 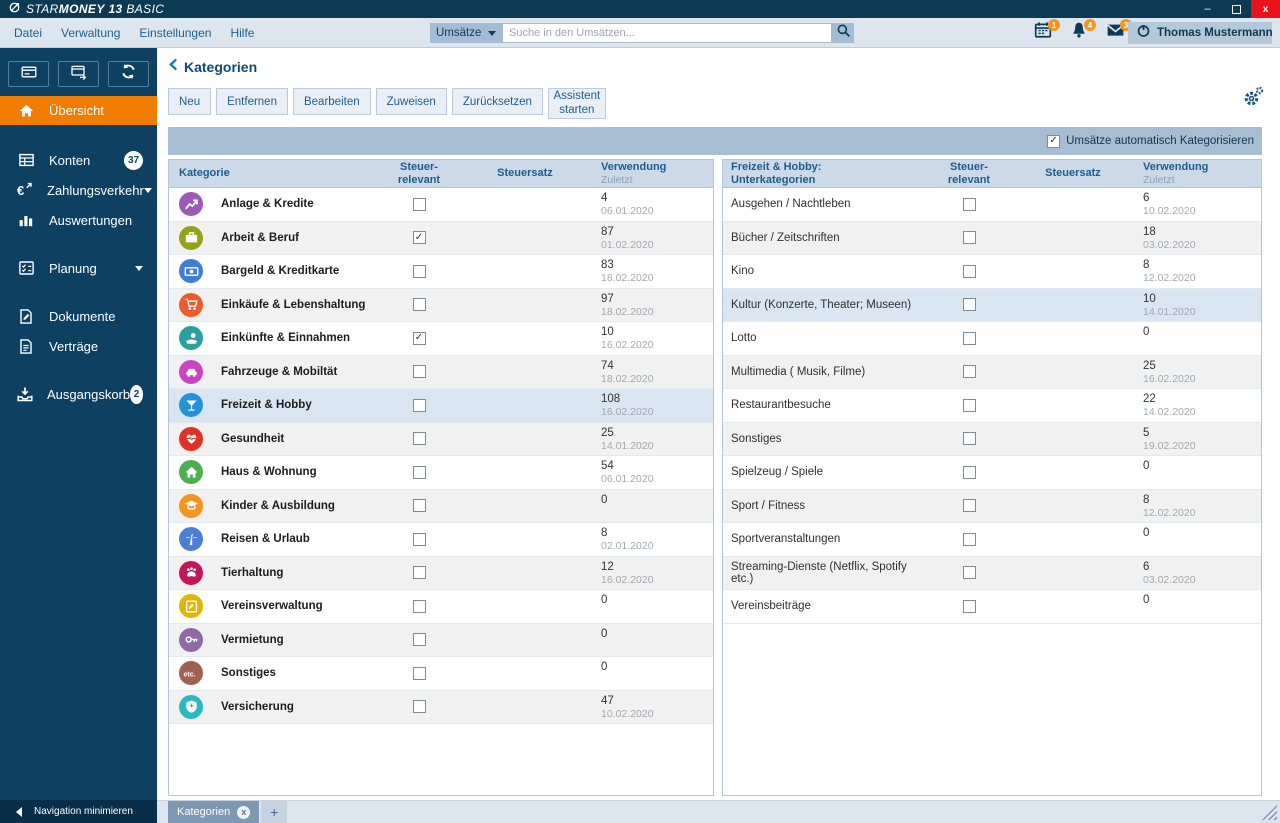 I want to click on table-row: Multimedia ( Musik, Filme) 25 16.02.2020, so click(x=992, y=372).